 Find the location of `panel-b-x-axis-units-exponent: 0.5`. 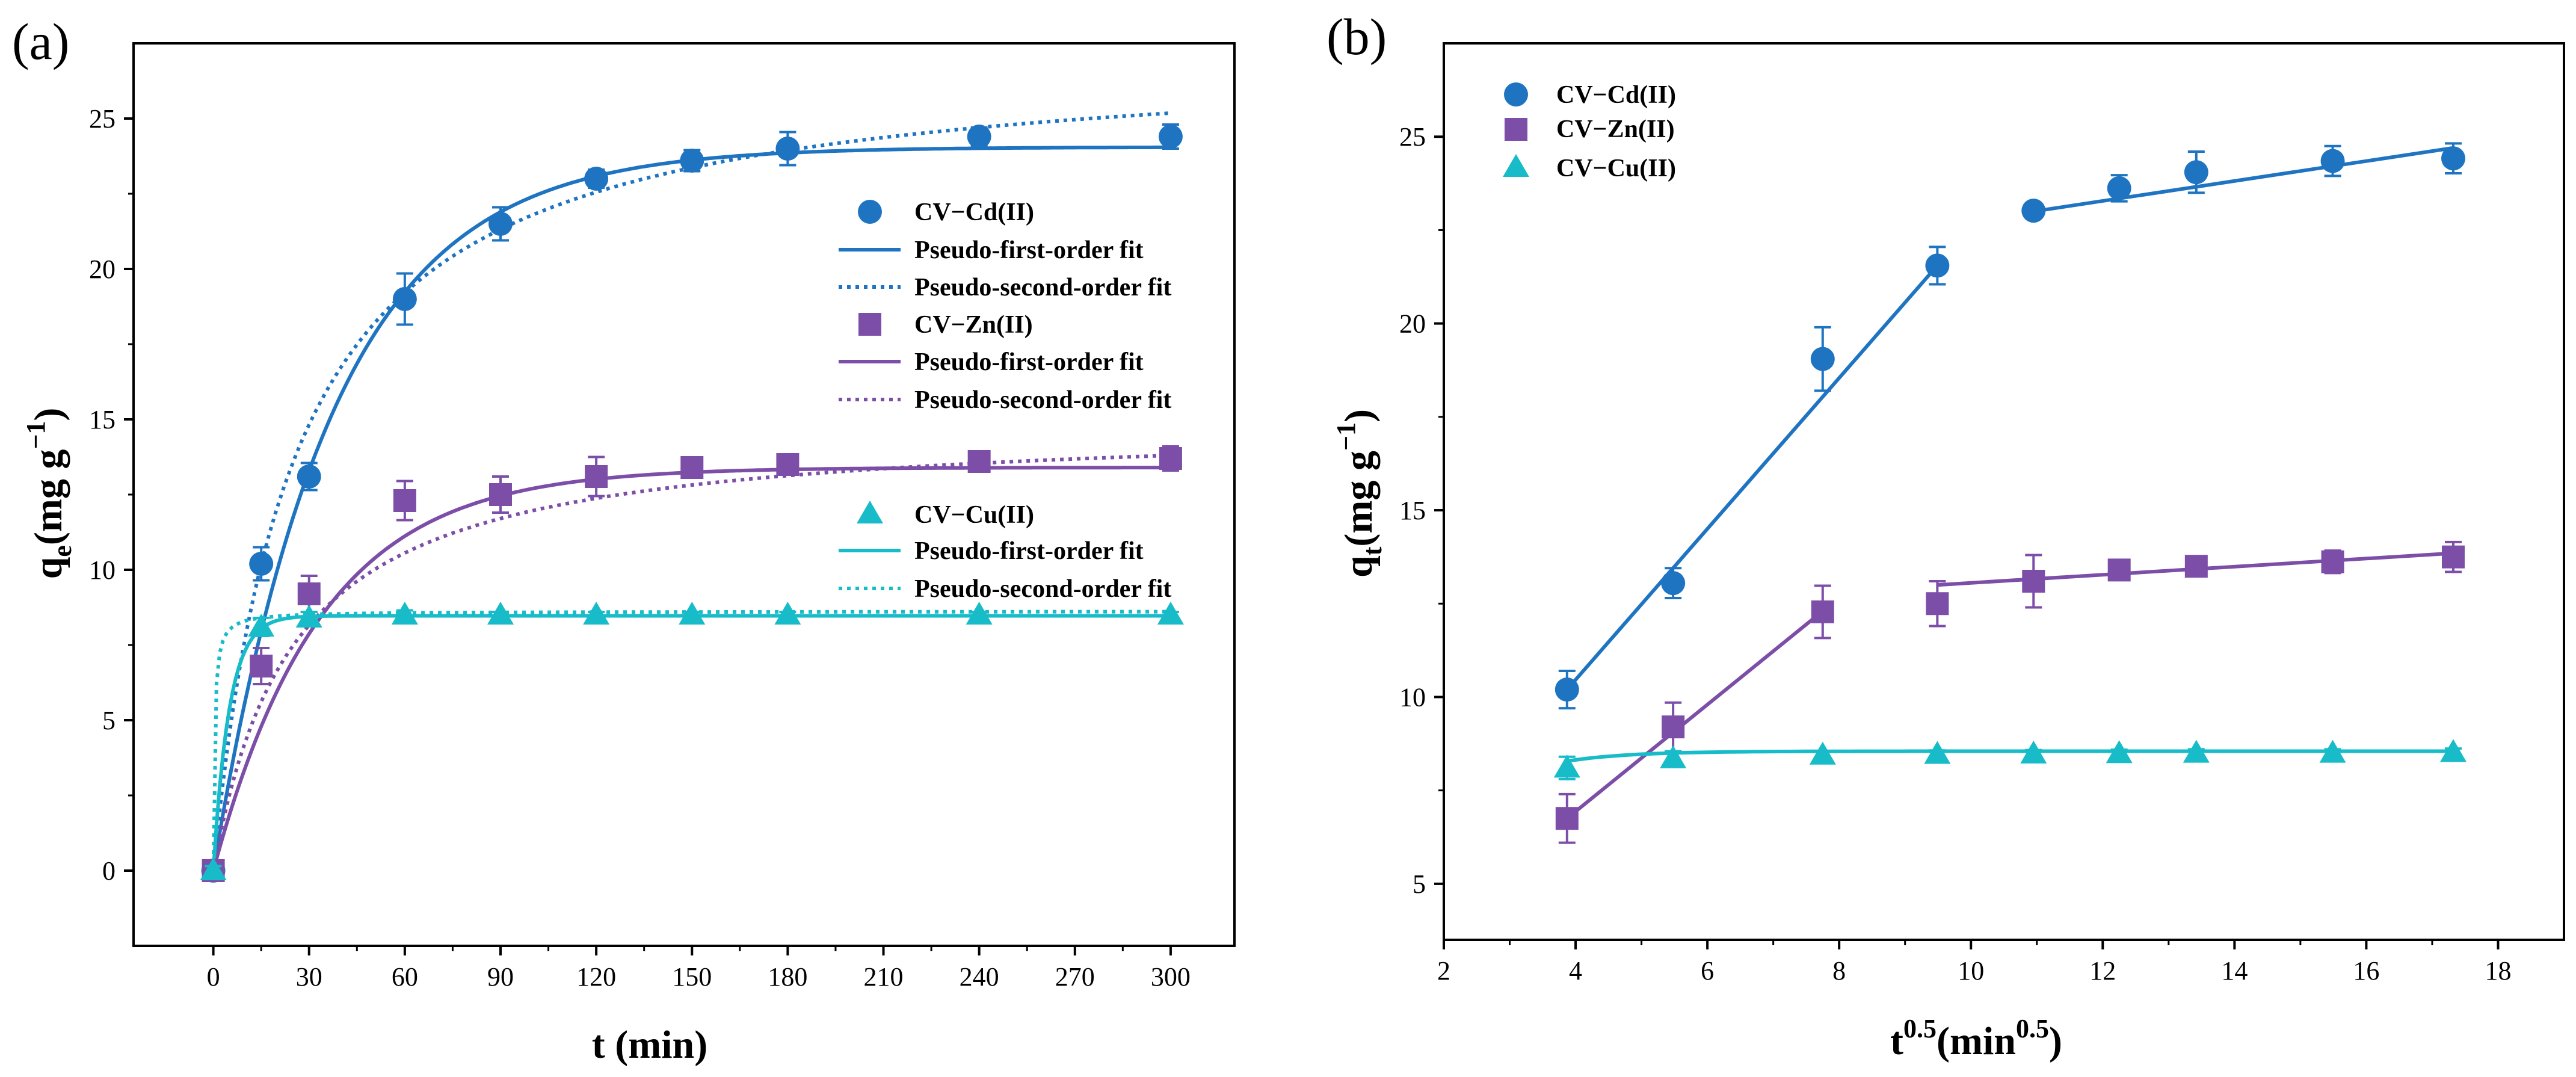

panel-b-x-axis-units-exponent: 0.5 is located at coordinates (2032, 1028).